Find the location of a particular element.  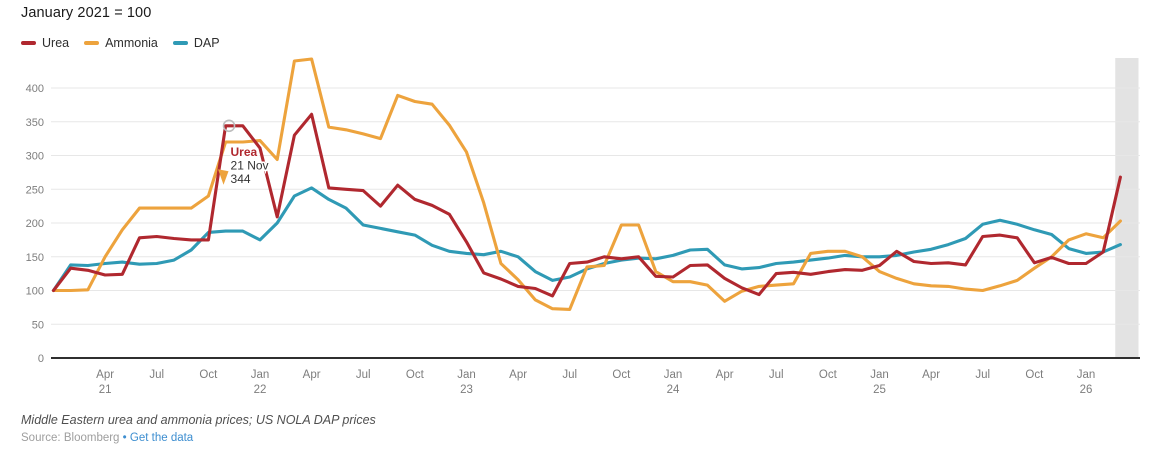

chart-legend: Urea Ammonia DAP is located at coordinates (120, 43).